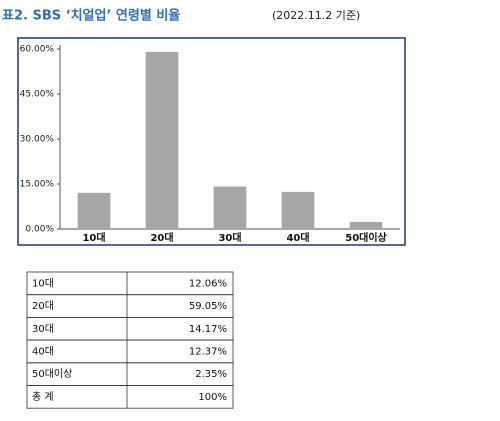 Image resolution: width=500 pixels, height=421 pixels. I want to click on table-cell: 12.37%, so click(208, 351).